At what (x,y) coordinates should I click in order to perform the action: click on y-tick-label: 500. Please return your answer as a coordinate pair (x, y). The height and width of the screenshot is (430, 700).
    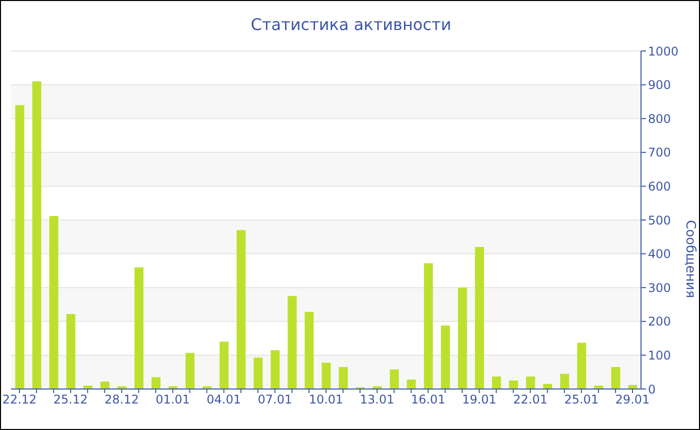
    Looking at the image, I should click on (659, 220).